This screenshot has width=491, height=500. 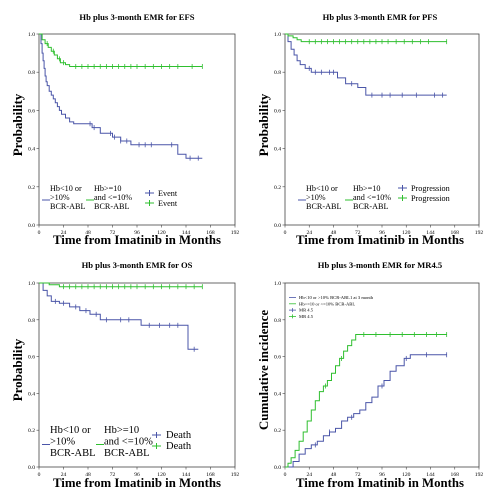 What do you see at coordinates (168, 193) in the screenshot?
I see `legend-entry-0: Event` at bounding box center [168, 193].